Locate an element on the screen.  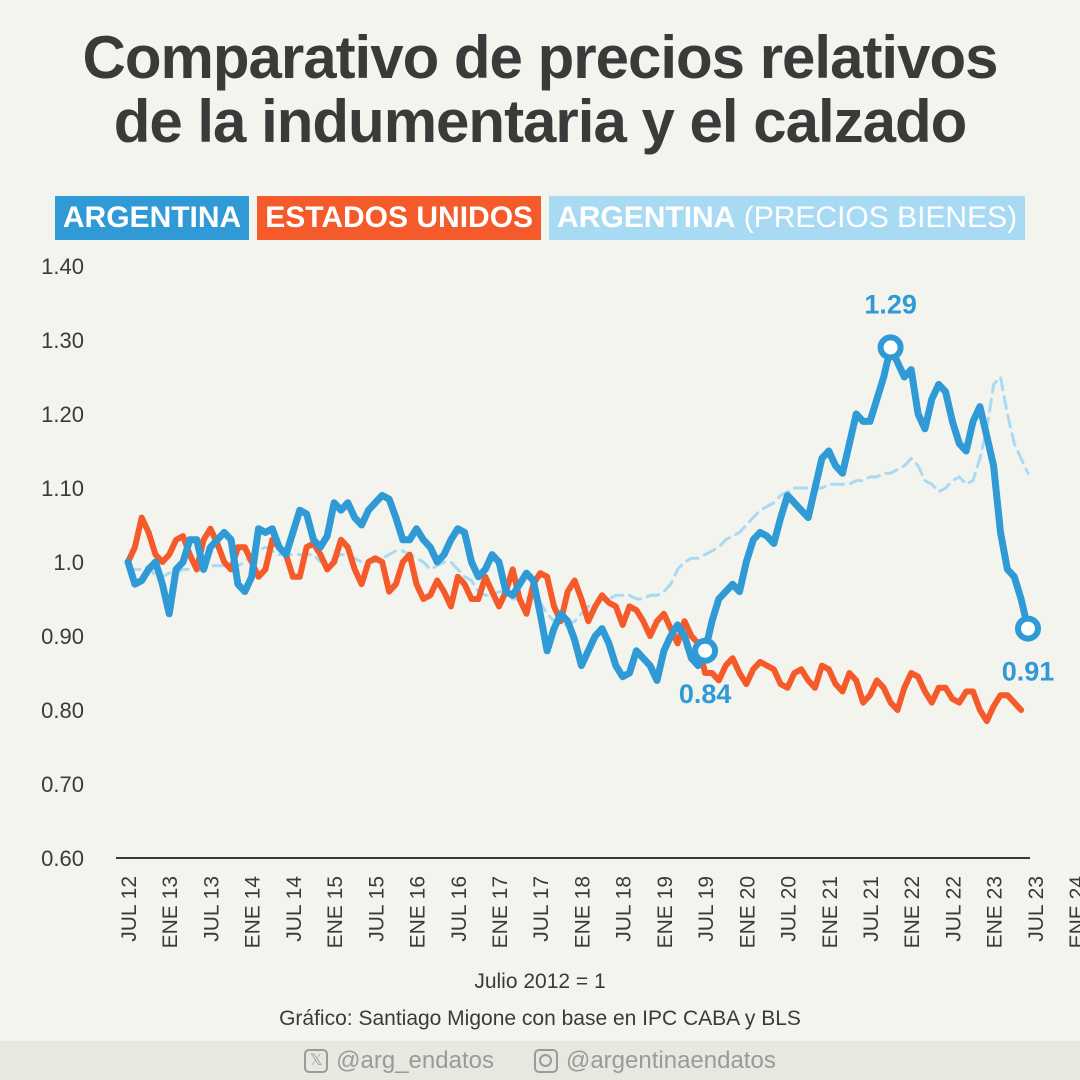
x-tick-label: ENE 14 is located at coordinates (253, 912).